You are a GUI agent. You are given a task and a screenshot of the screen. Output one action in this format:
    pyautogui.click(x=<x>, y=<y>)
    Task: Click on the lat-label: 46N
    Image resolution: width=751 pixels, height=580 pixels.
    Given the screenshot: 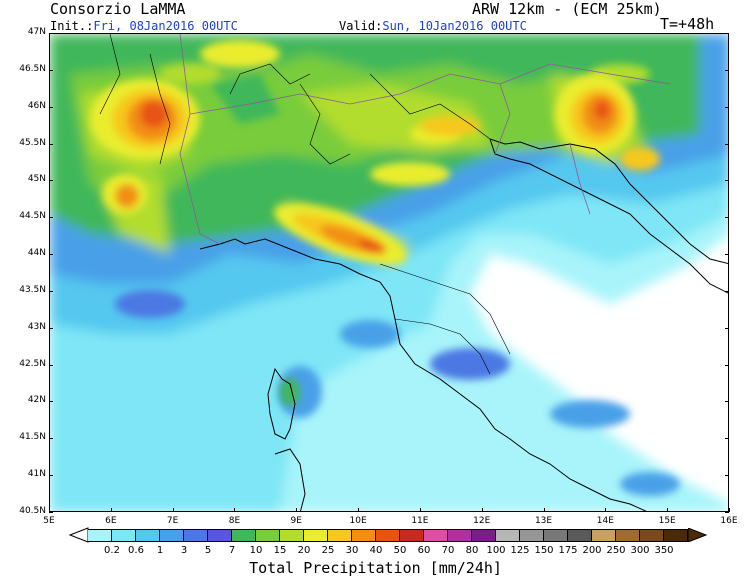 What is the action you would take?
    pyautogui.click(x=36, y=105)
    